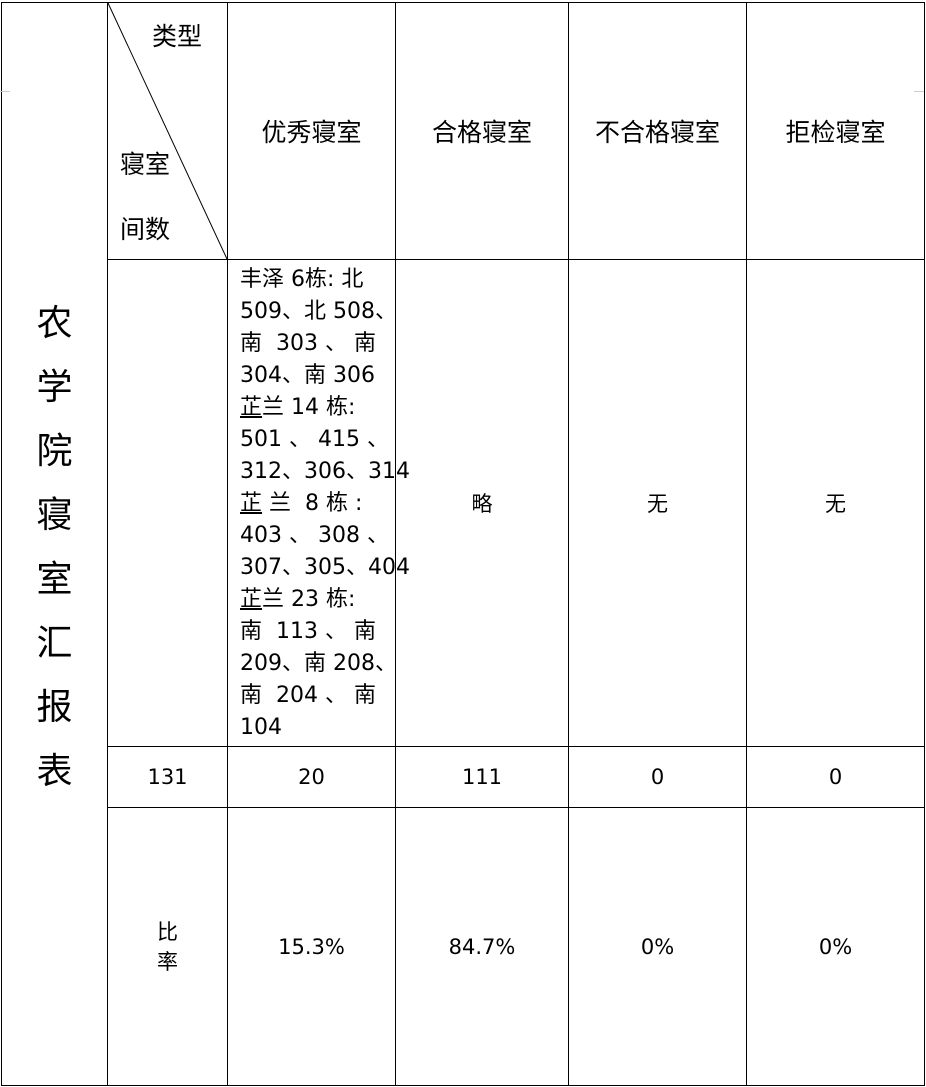 The width and height of the screenshot is (926, 1087). I want to click on room-list-line: 209、南 208、, so click(318, 663).